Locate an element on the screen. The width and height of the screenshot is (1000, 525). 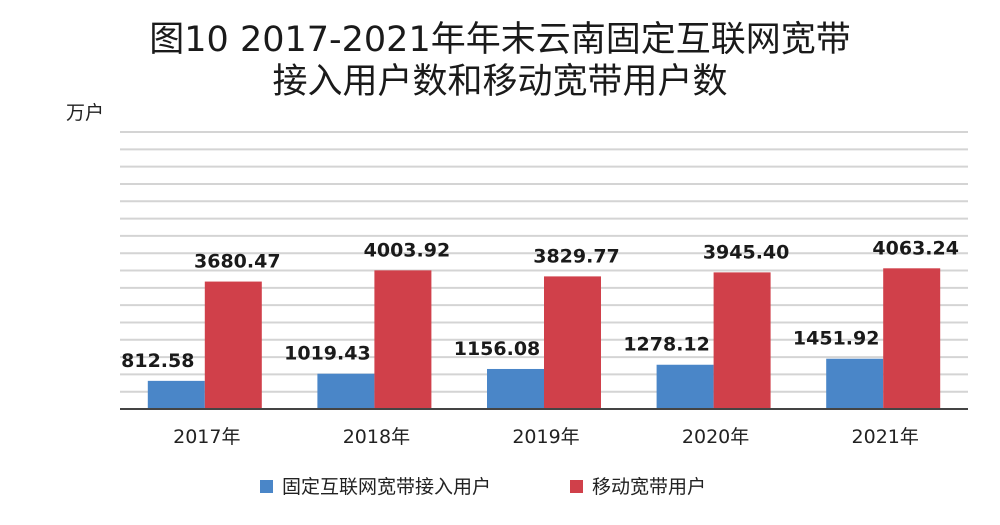
category-label-4: 2021年 is located at coordinates (885, 437).